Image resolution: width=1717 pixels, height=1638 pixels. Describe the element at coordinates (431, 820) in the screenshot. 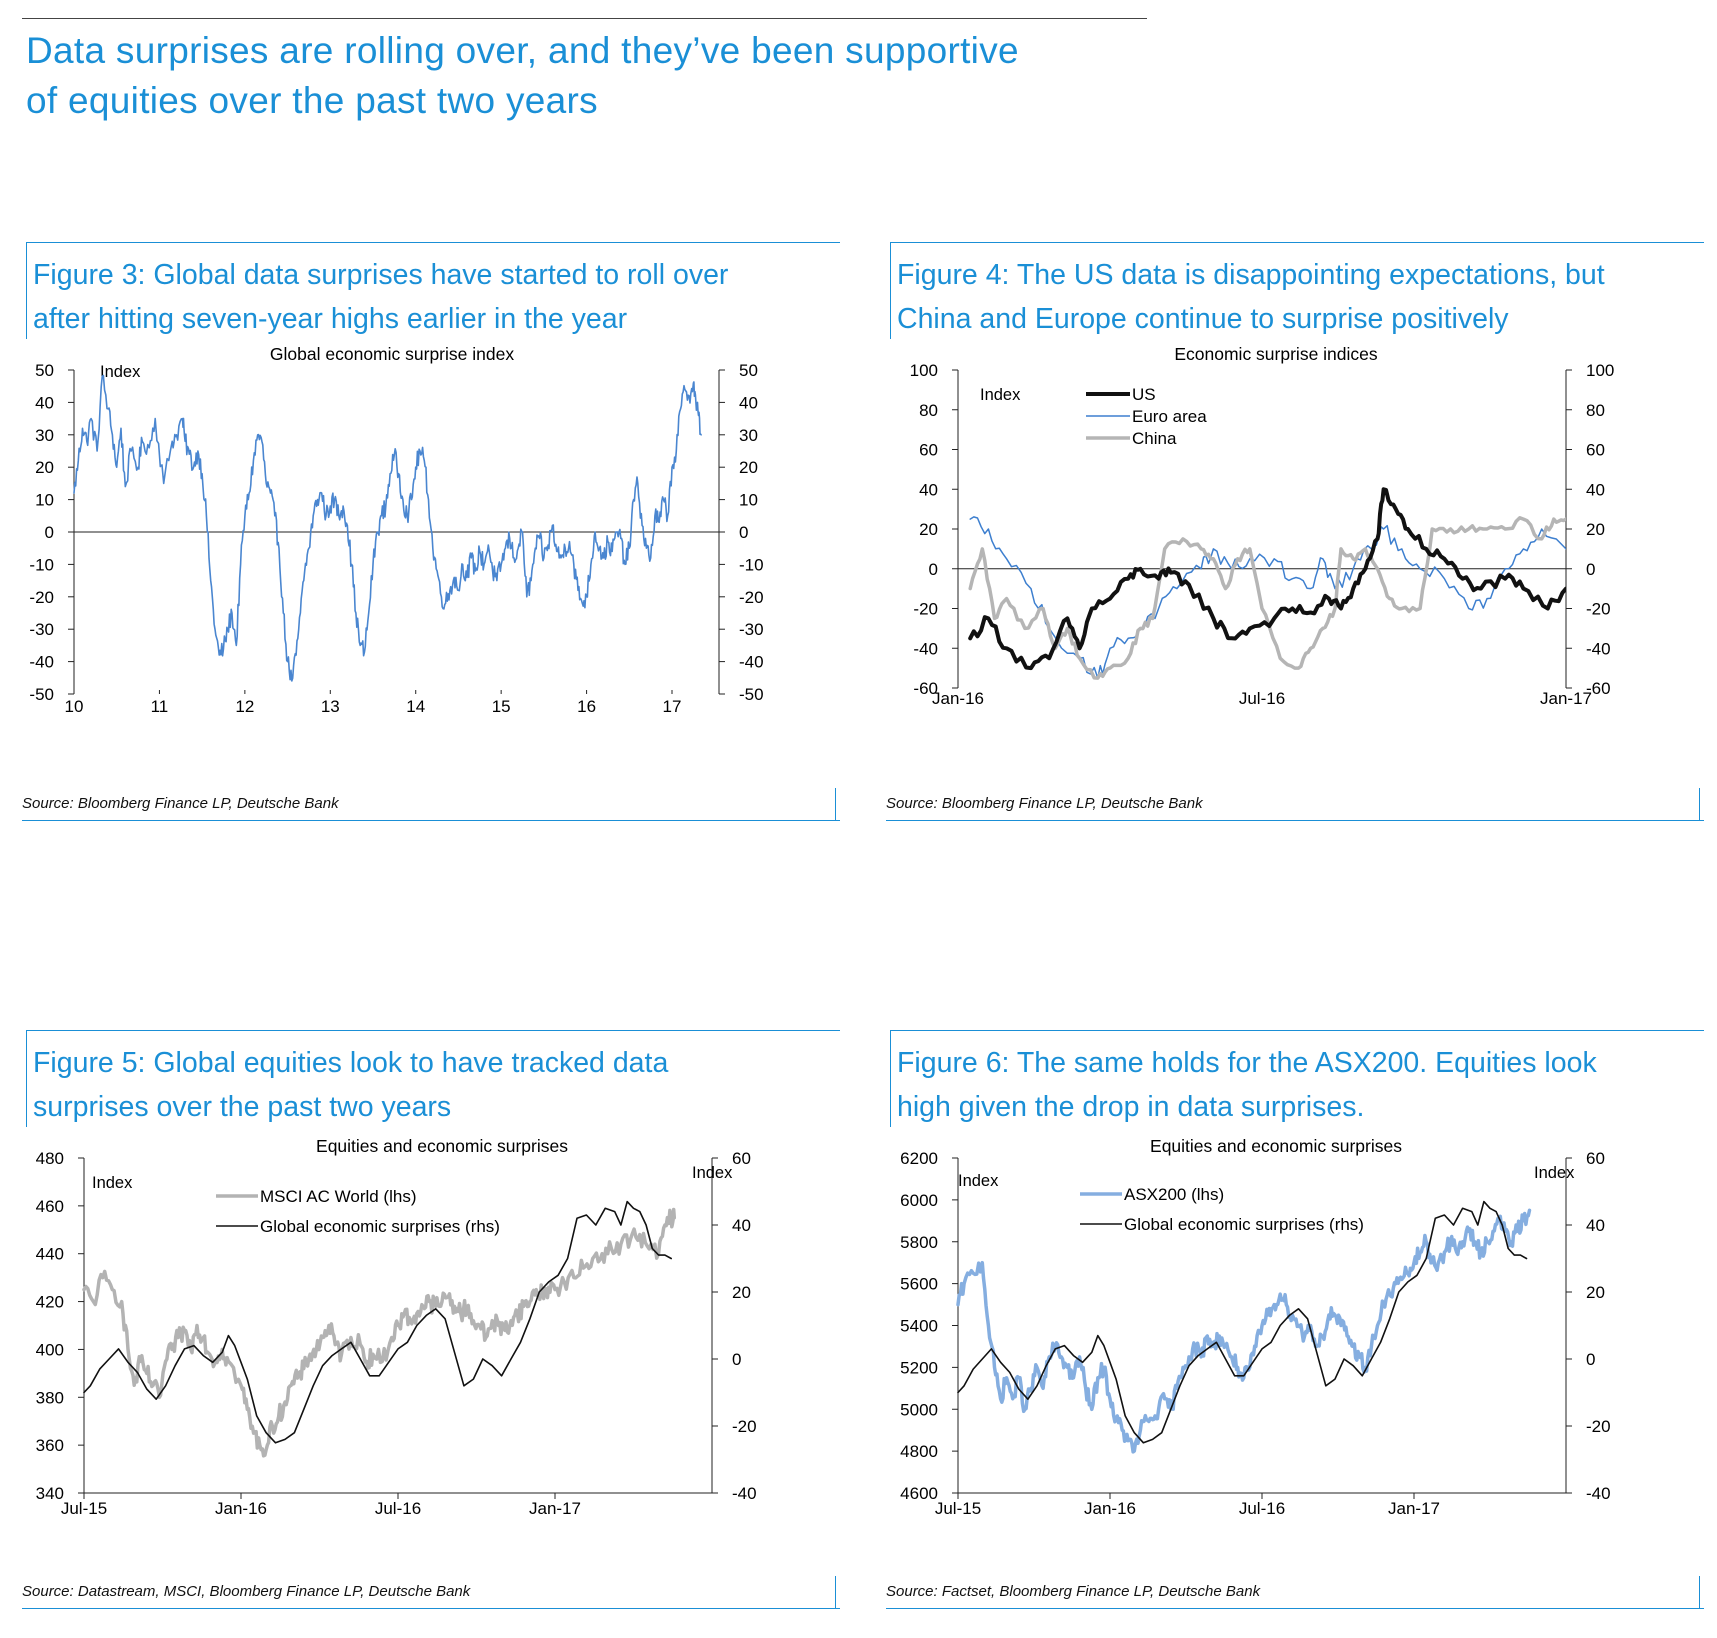

I see `figure-3-bottom-rule` at that location.